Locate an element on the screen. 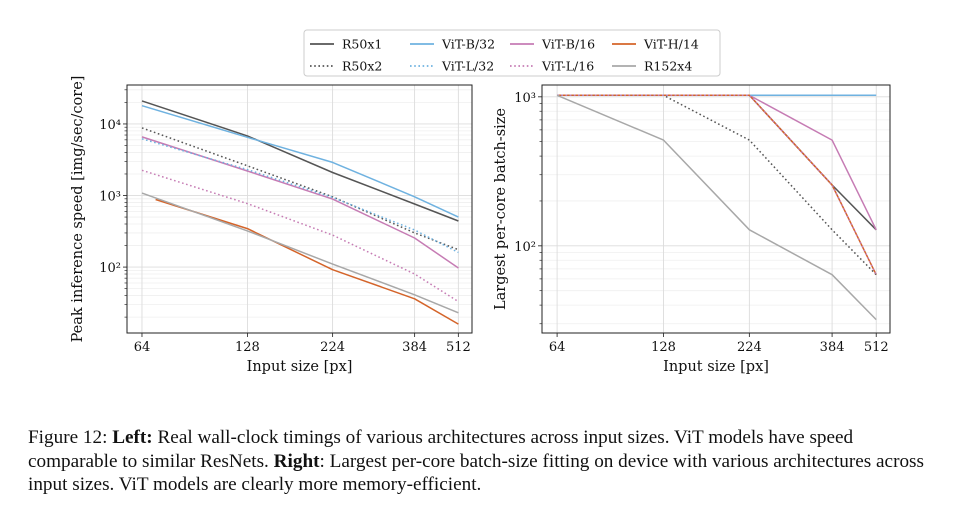 The width and height of the screenshot is (972, 528). right-y-tick-label: 10³ is located at coordinates (525, 98).